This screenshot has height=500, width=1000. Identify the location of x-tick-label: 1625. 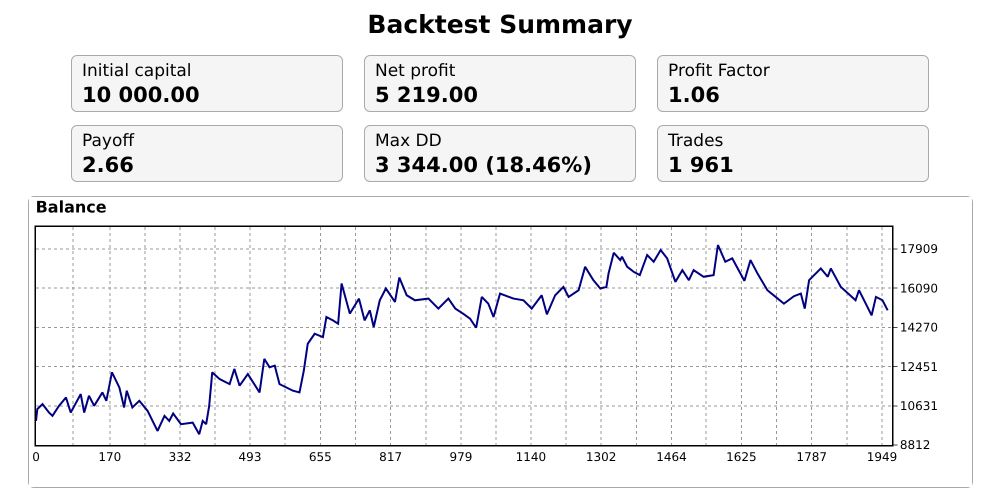
(741, 457).